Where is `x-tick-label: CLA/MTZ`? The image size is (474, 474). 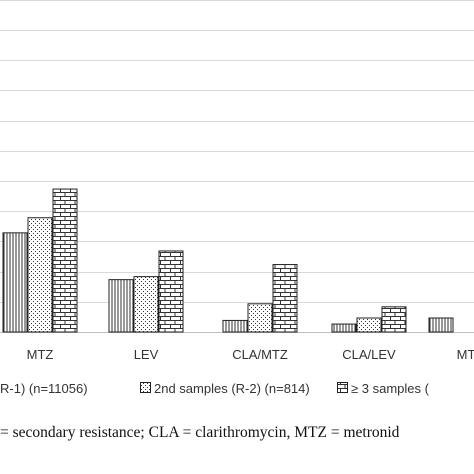
x-tick-label: CLA/MTZ is located at coordinates (260, 354).